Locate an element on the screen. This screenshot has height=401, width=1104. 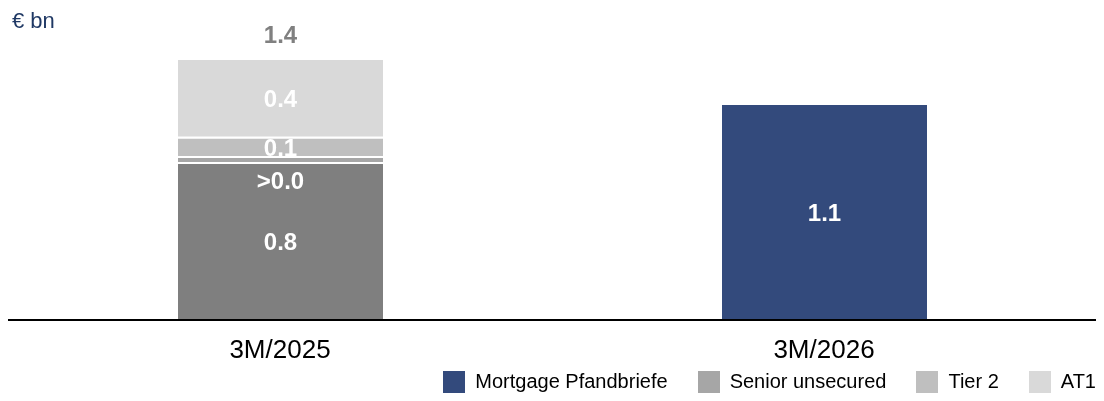
legend-label: Tier 2 is located at coordinates (973, 381).